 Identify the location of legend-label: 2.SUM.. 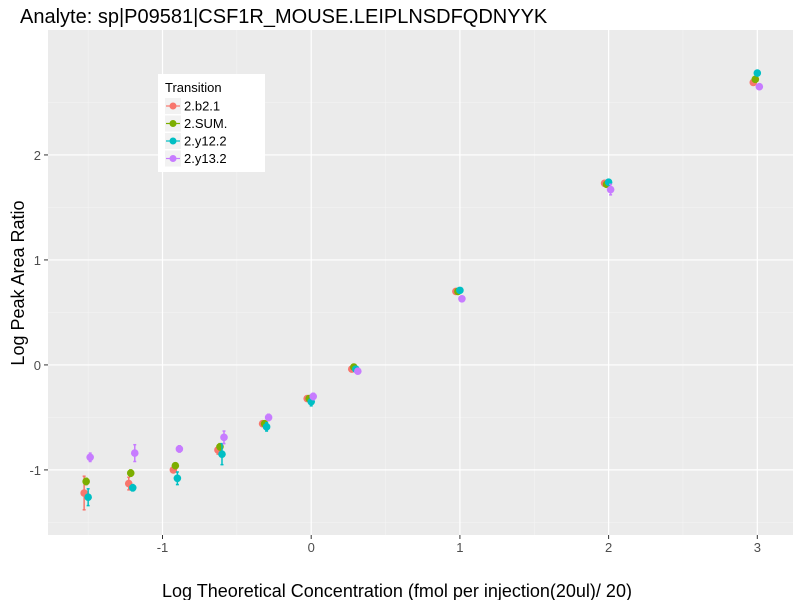
(205, 123).